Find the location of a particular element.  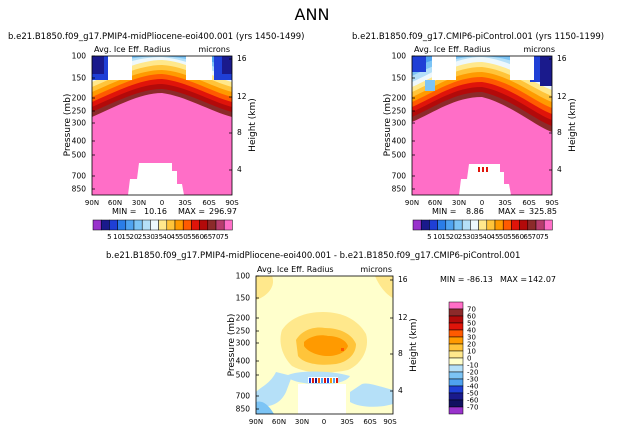

colorbar-label: -10 is located at coordinates (472, 366).